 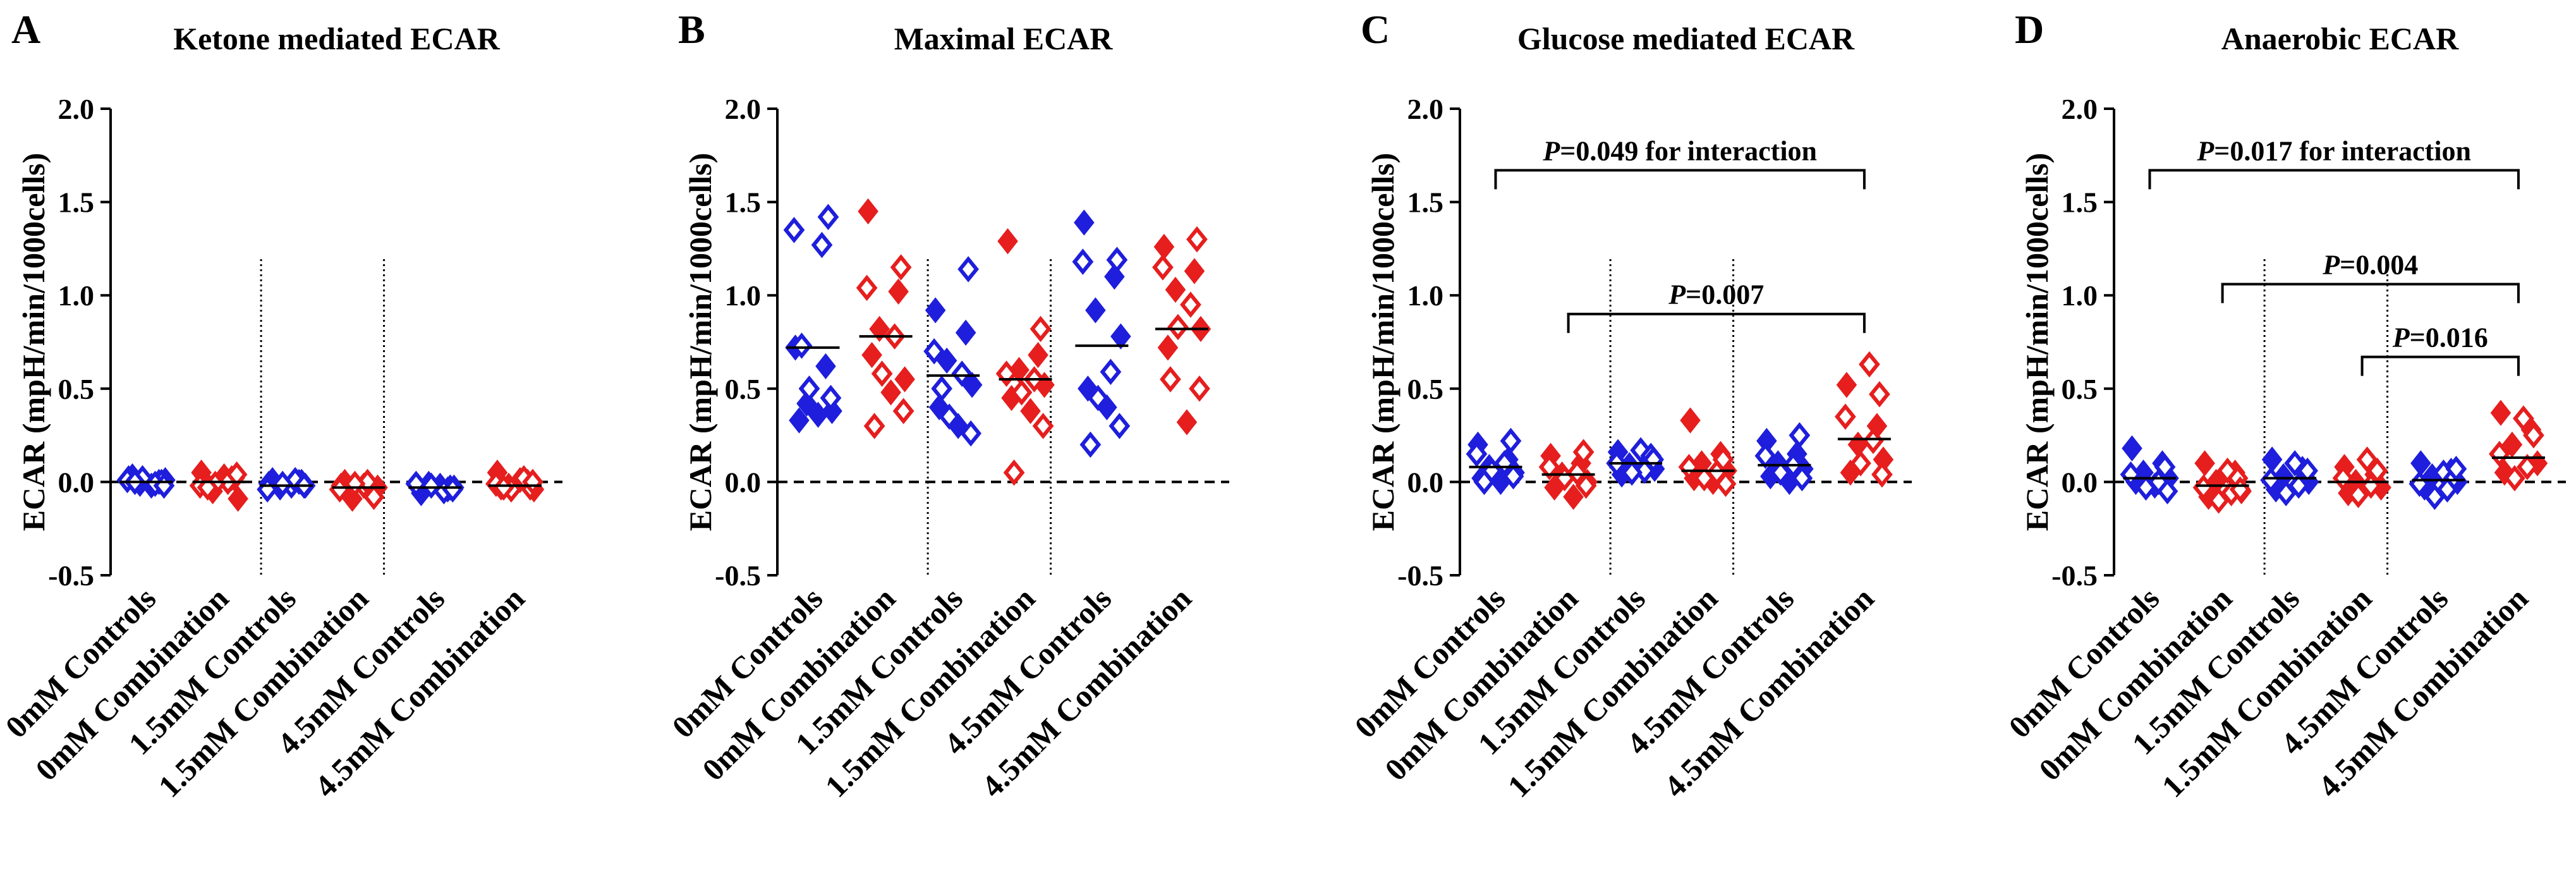 What do you see at coordinates (26, 29) in the screenshot?
I see `panel-letter: A` at bounding box center [26, 29].